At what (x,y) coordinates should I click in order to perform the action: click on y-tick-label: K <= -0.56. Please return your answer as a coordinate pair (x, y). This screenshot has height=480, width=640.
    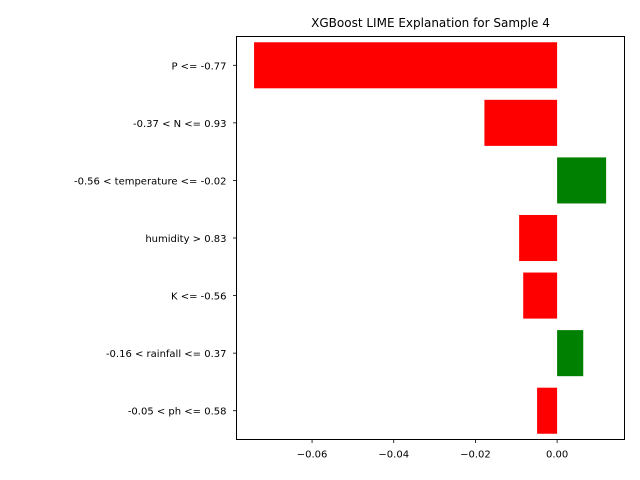
    Looking at the image, I should click on (199, 297).